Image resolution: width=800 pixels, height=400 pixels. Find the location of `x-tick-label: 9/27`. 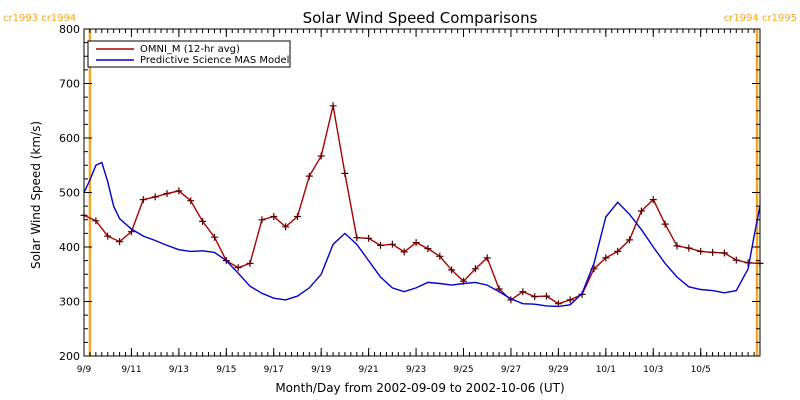

x-tick-label: 9/27 is located at coordinates (511, 370).